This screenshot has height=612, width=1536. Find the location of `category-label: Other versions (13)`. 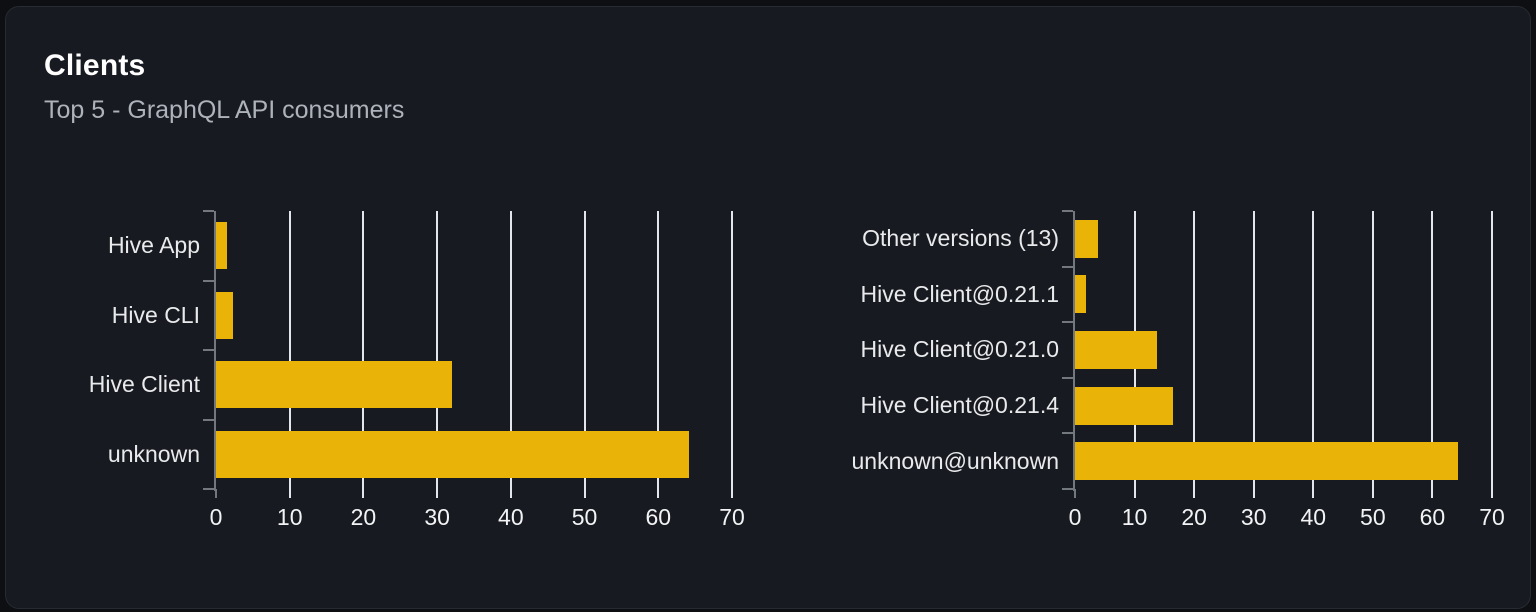

category-label: Other versions (13) is located at coordinates (960, 238).